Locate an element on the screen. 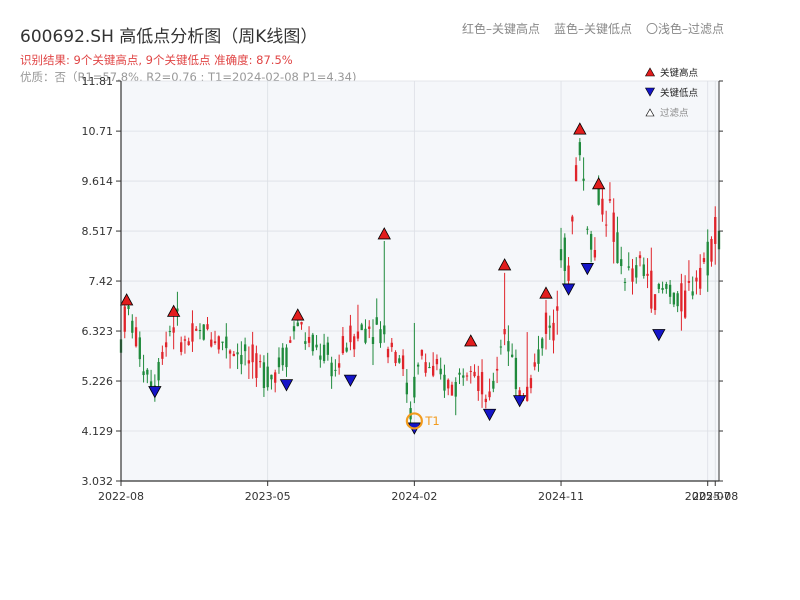  x-tick-label: 2022-08 is located at coordinates (121, 496).